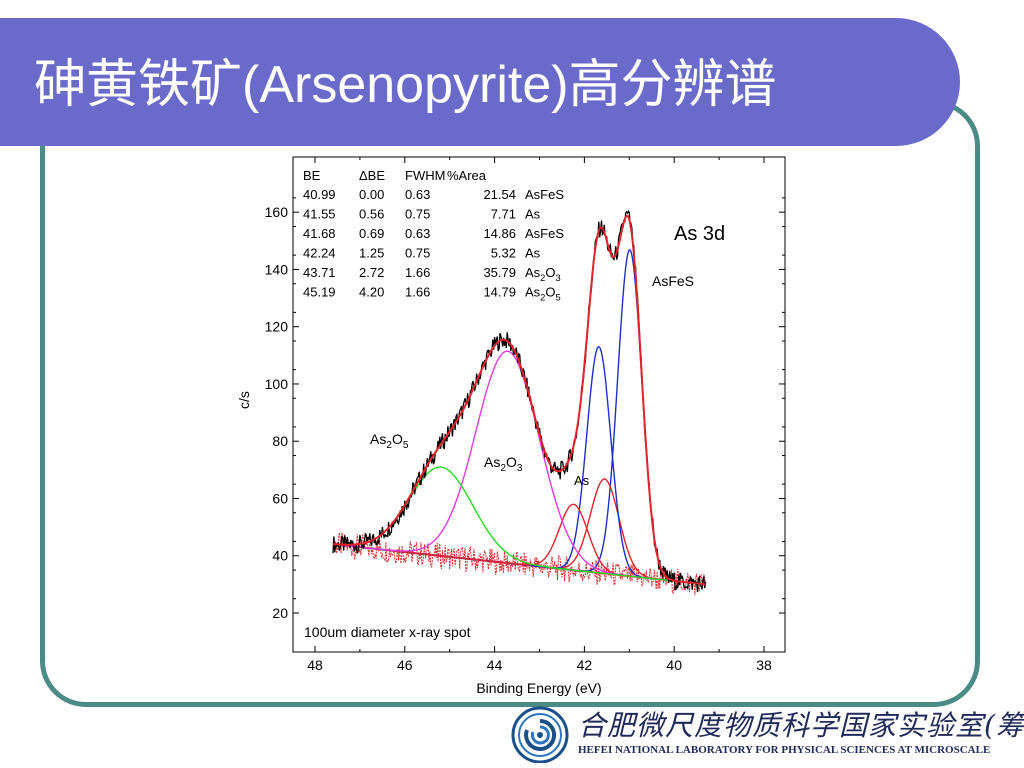  What do you see at coordinates (319, 253) in the screenshot?
I see `table-cell: 42.24` at bounding box center [319, 253].